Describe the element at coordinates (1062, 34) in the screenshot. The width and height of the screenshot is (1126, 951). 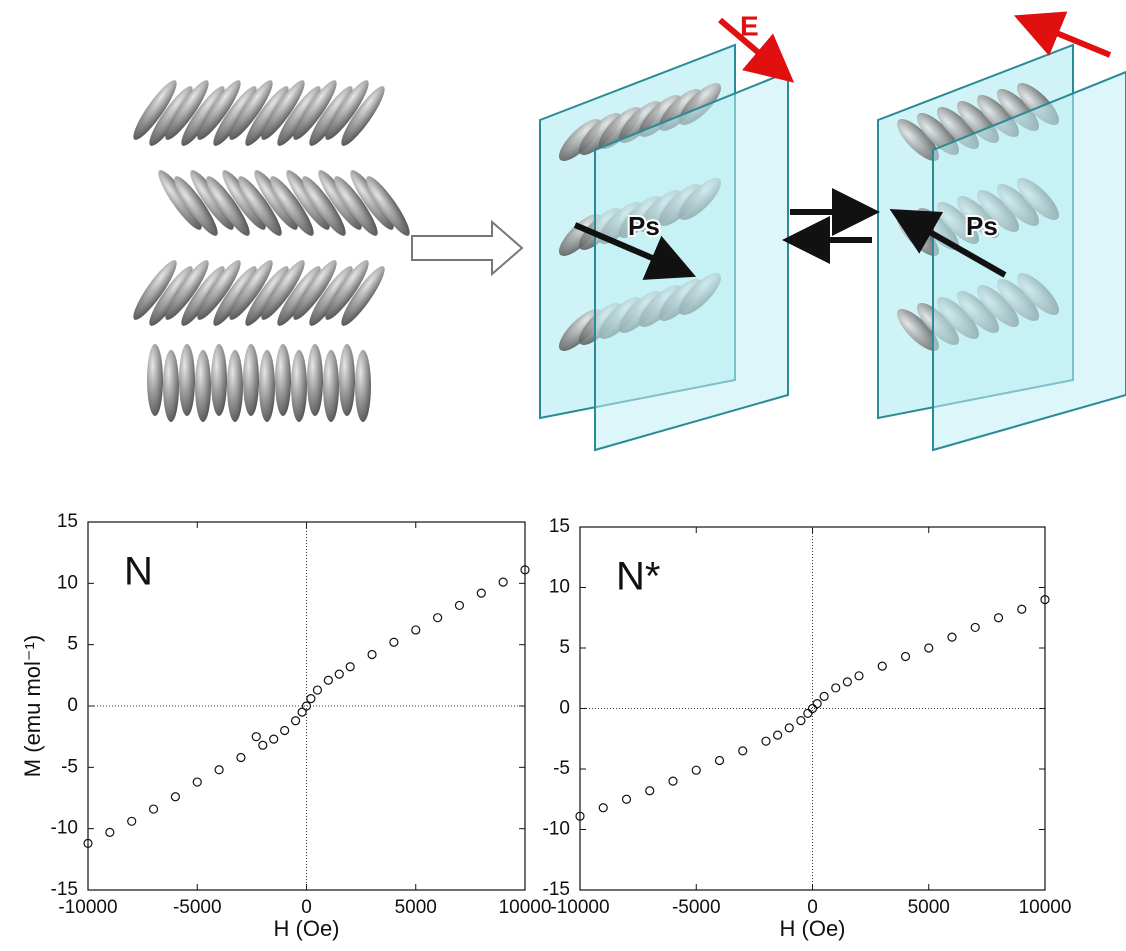
I see `field-arrow` at that location.